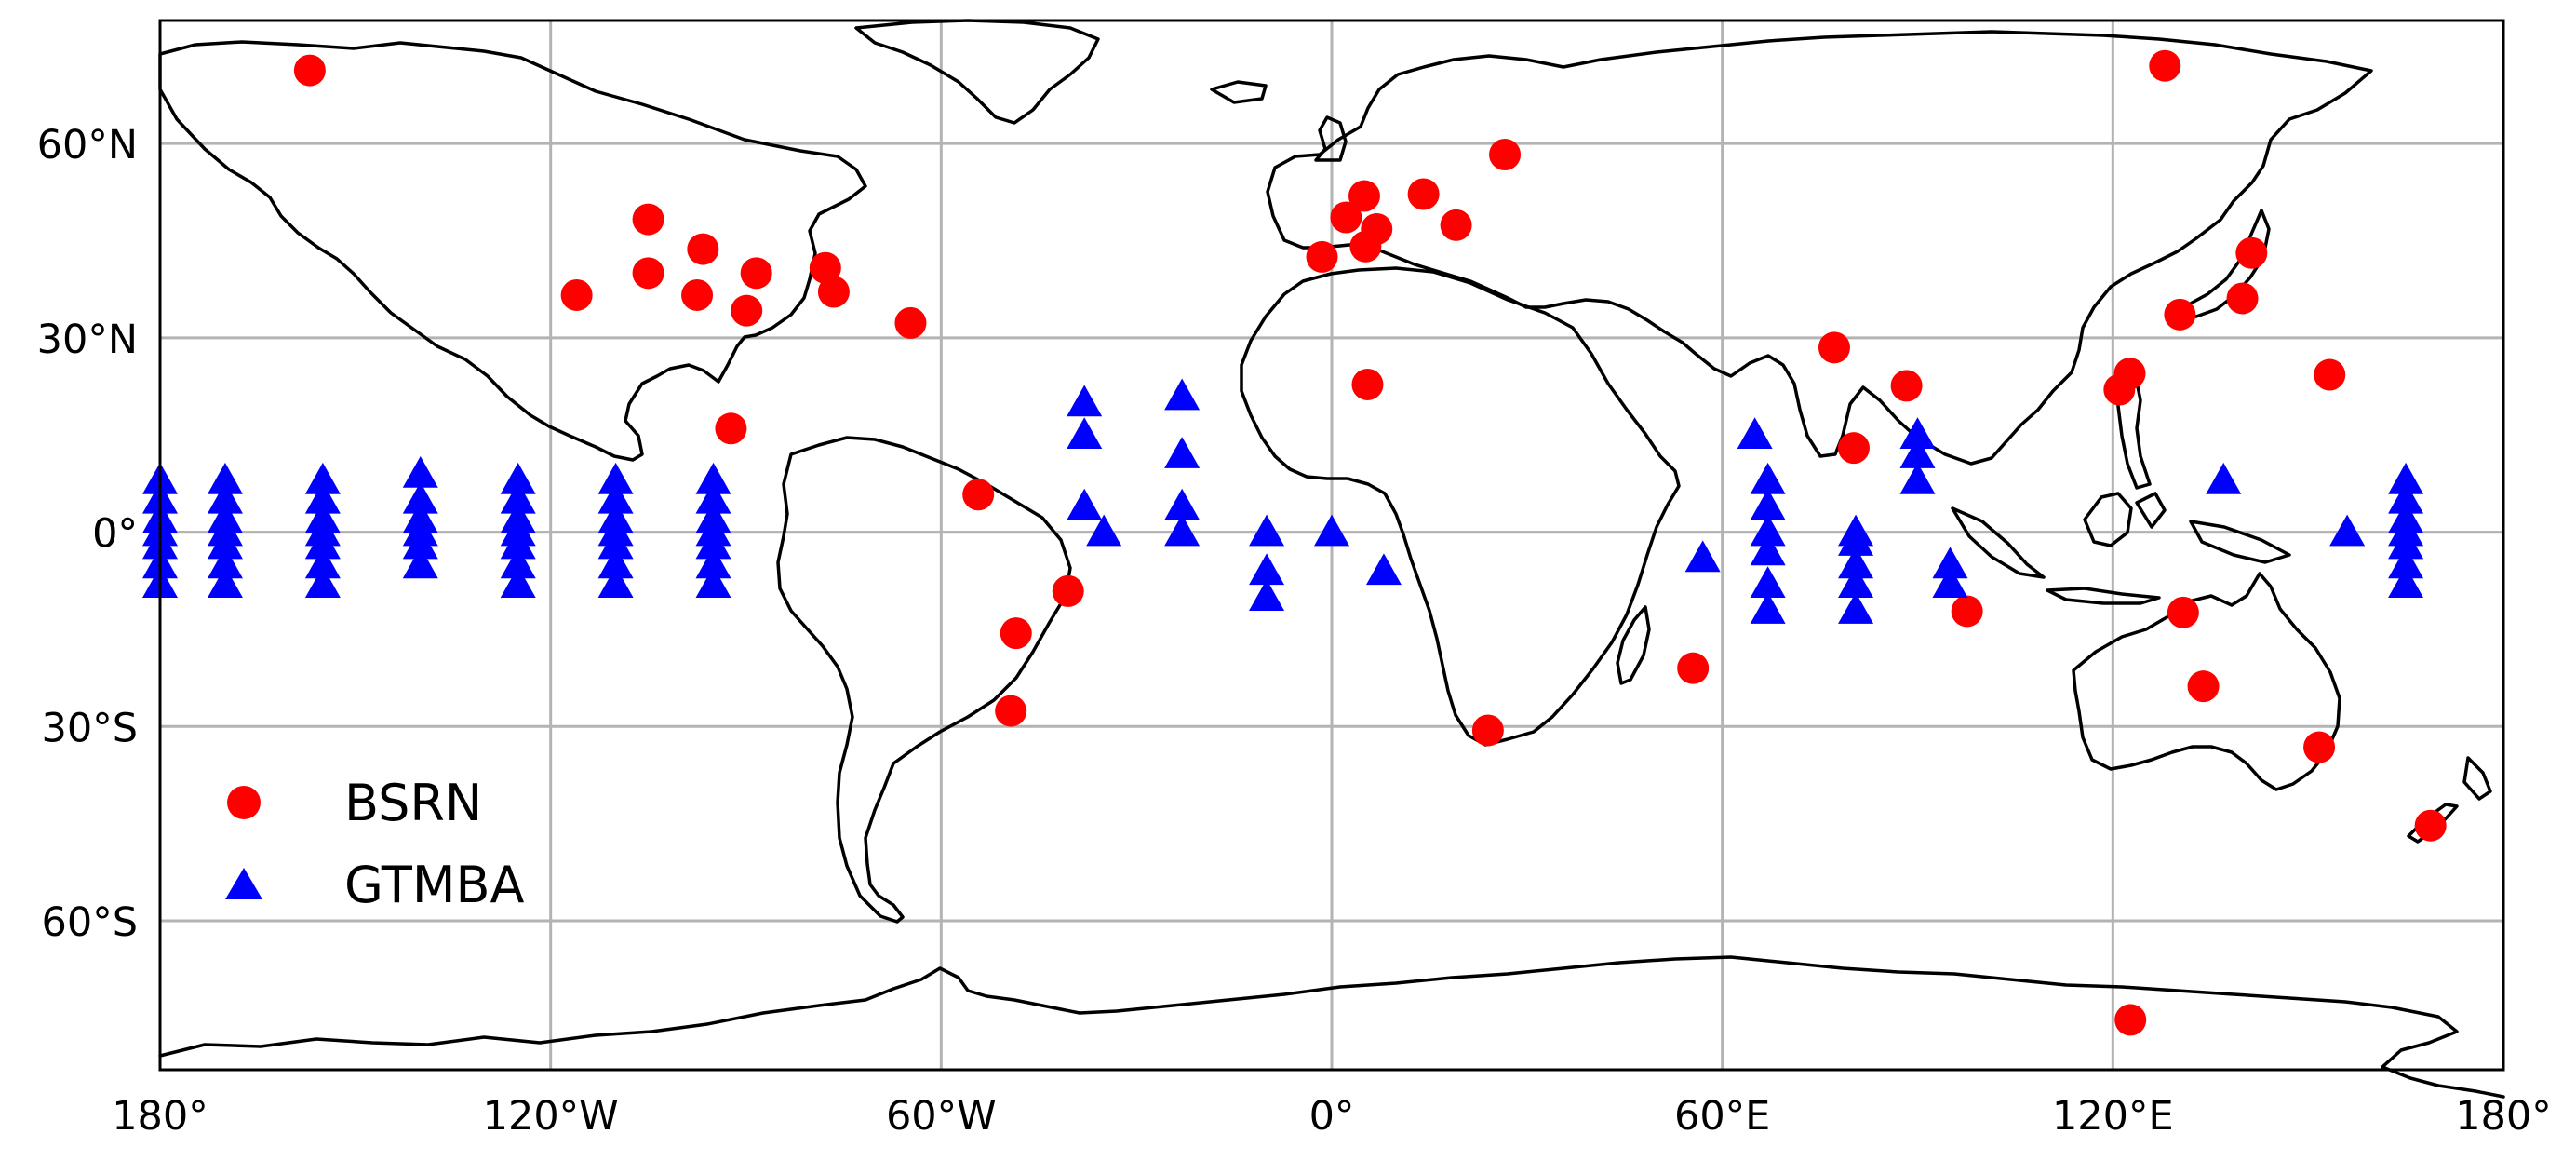 This screenshot has width=2576, height=1161. Describe the element at coordinates (89, 923) in the screenshot. I see `y-tick-label: 60°S` at that location.